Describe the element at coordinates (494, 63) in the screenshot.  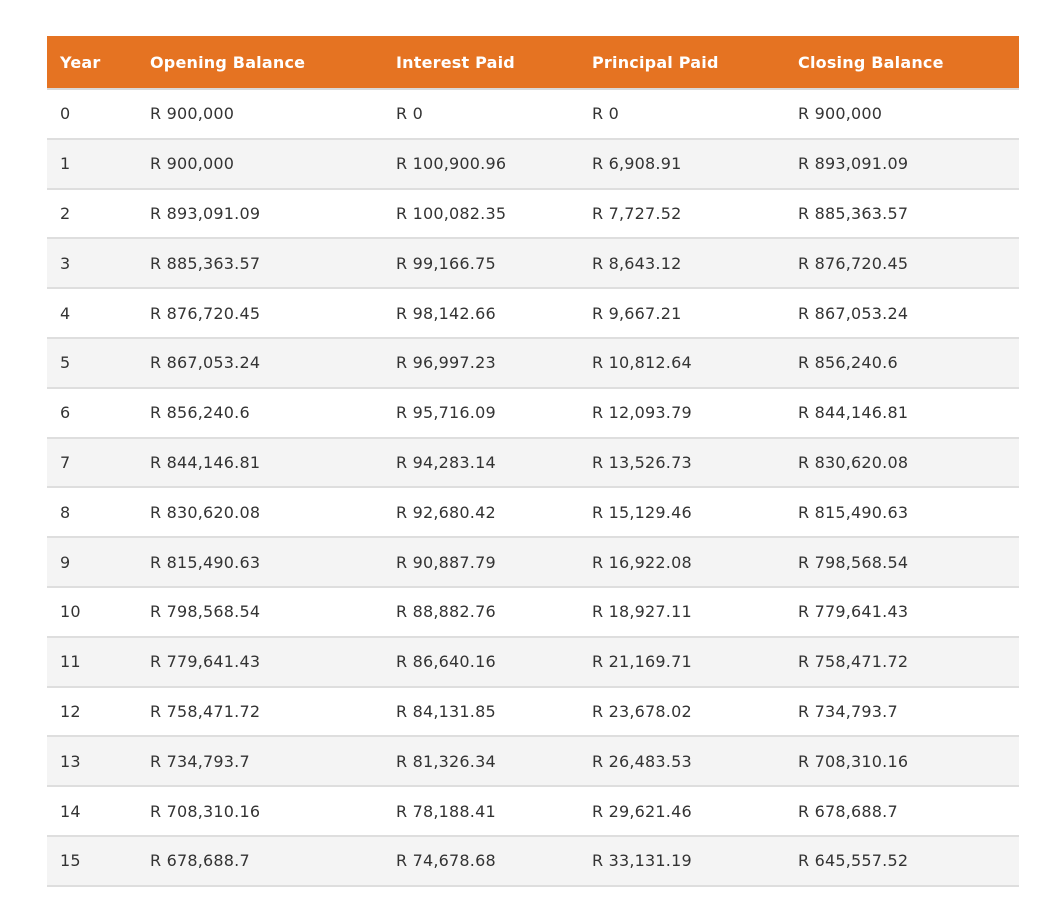
I see `header-interest-paid: Interest Paid` at that location.